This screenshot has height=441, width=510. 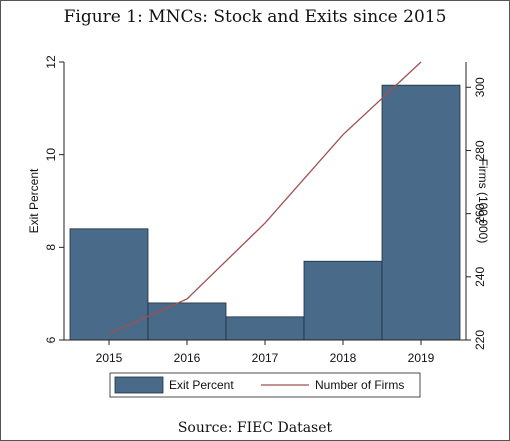 I want to click on legend-swatch-exit-percent, so click(x=139, y=385).